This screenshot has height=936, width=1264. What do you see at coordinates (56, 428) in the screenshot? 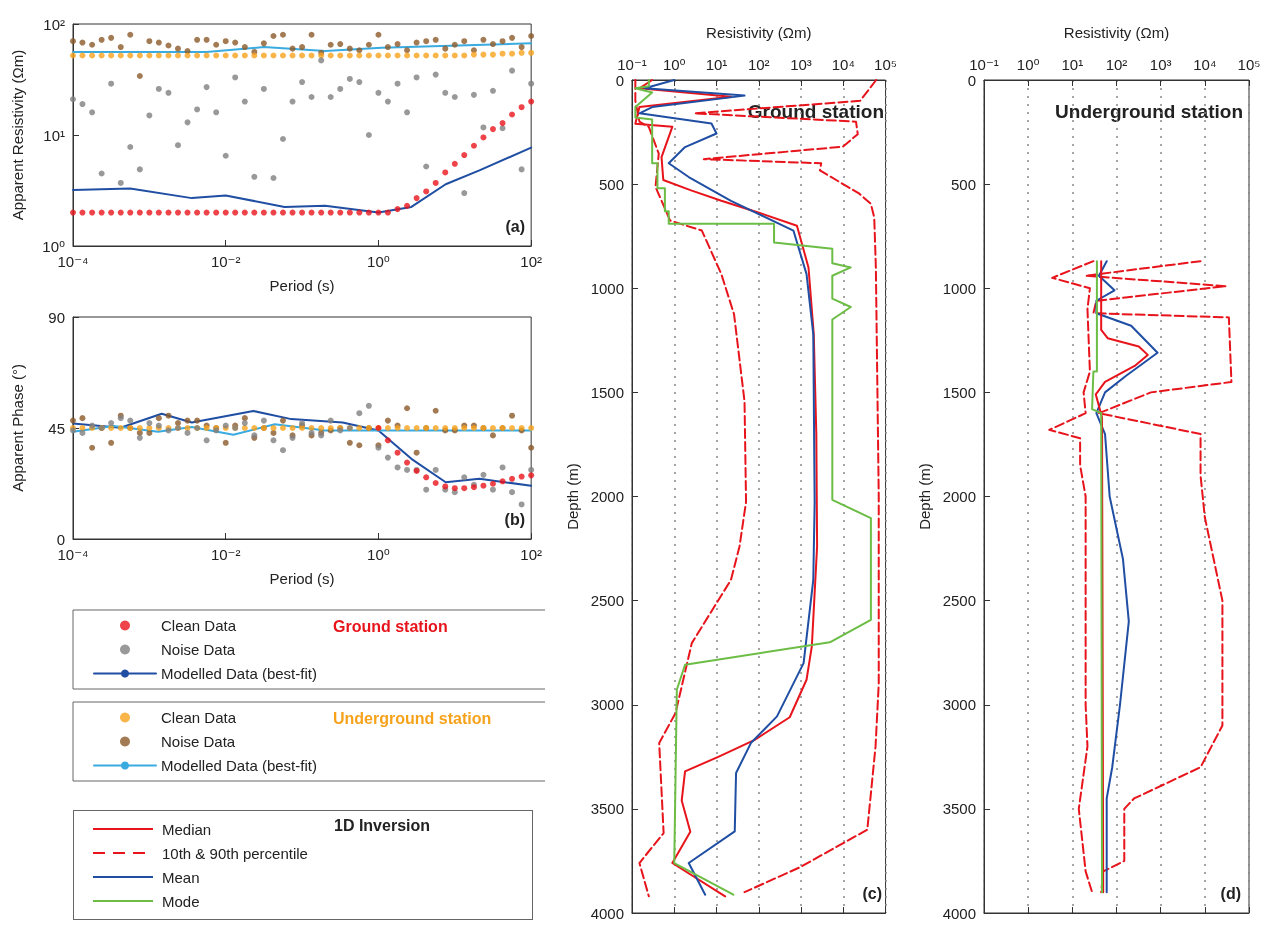
I see `y-tick-label: 45` at bounding box center [56, 428].